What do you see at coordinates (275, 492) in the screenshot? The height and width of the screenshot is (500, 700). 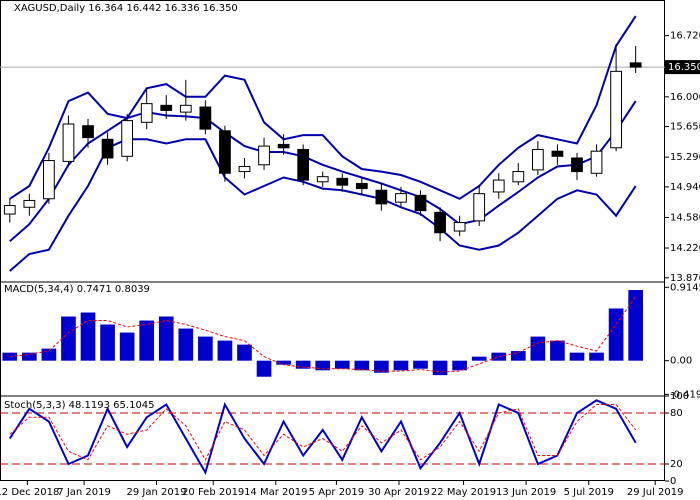 I see `x-tick-label: 14 Mar 2019` at bounding box center [275, 492].